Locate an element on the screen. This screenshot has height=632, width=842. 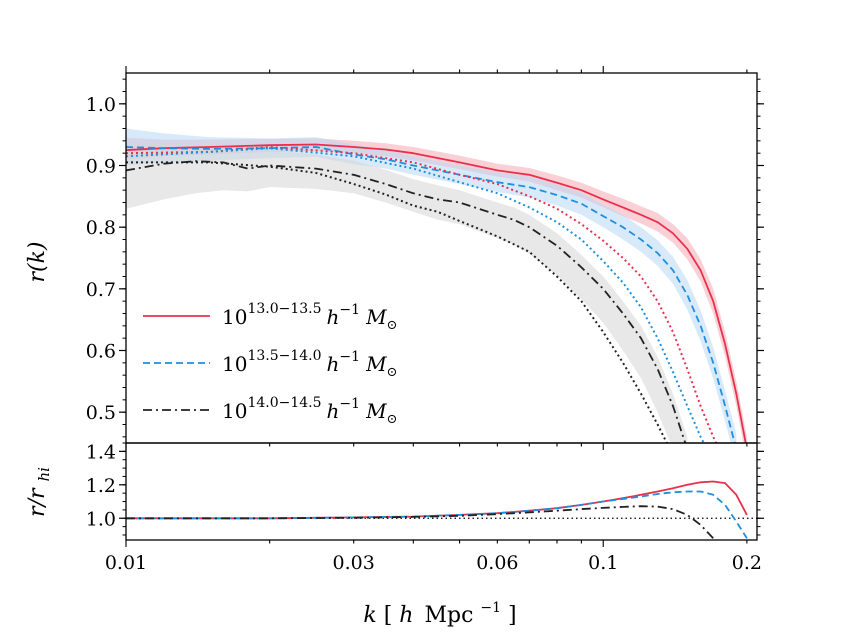
bottom-series-0-line is located at coordinates (437, 500).